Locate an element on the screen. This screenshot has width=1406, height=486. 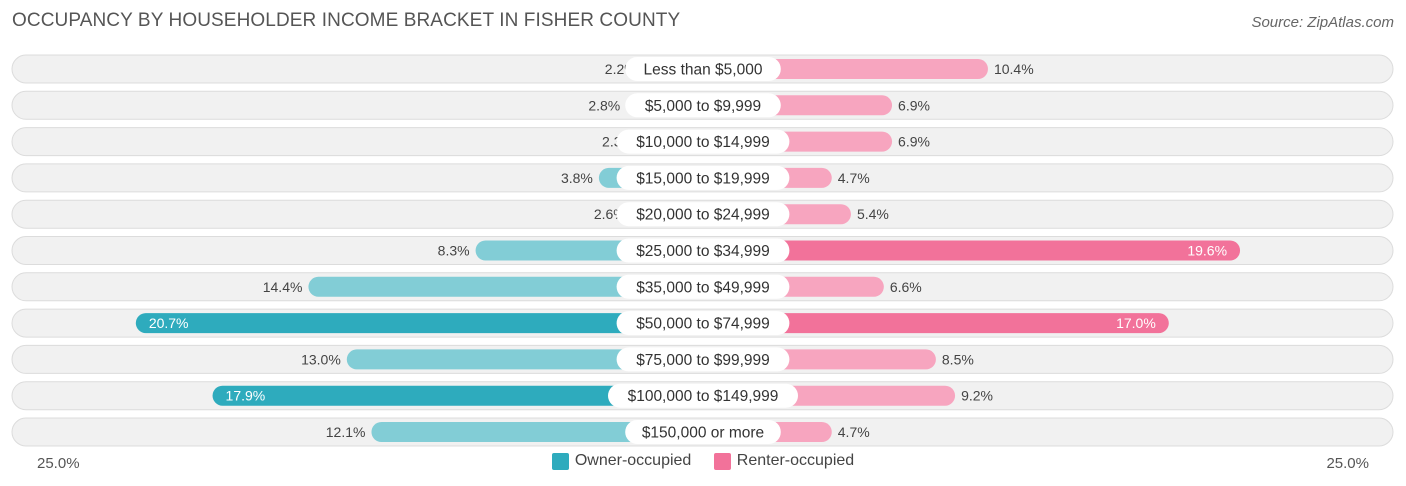
category-label: $150,000 or more is located at coordinates (703, 433).